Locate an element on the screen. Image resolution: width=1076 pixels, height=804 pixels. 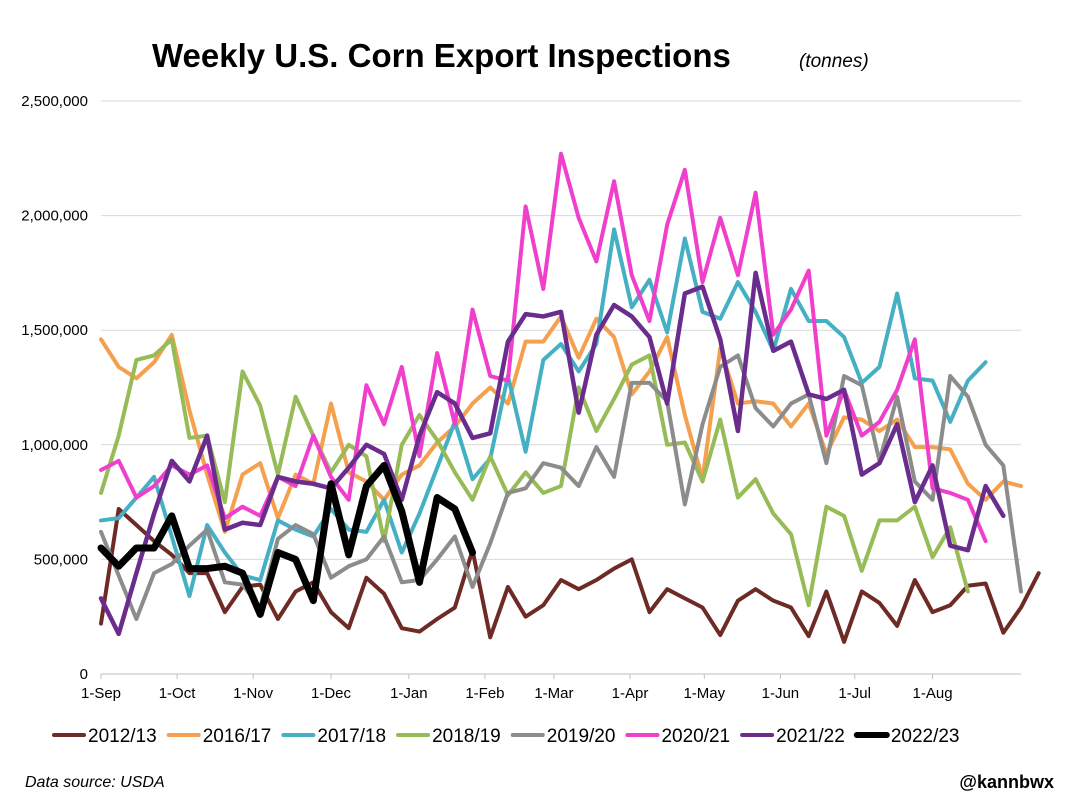
chart-subtitle: (tonnes) is located at coordinates (834, 61).